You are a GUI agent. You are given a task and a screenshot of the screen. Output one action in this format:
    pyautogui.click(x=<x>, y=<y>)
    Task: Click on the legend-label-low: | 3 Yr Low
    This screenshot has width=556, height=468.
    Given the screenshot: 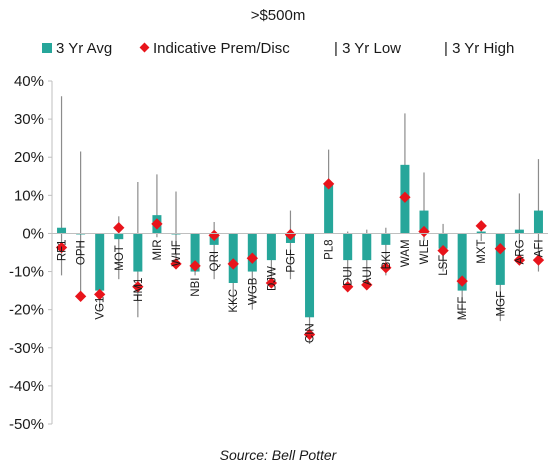 What is the action you would take?
    pyautogui.click(x=367, y=48)
    